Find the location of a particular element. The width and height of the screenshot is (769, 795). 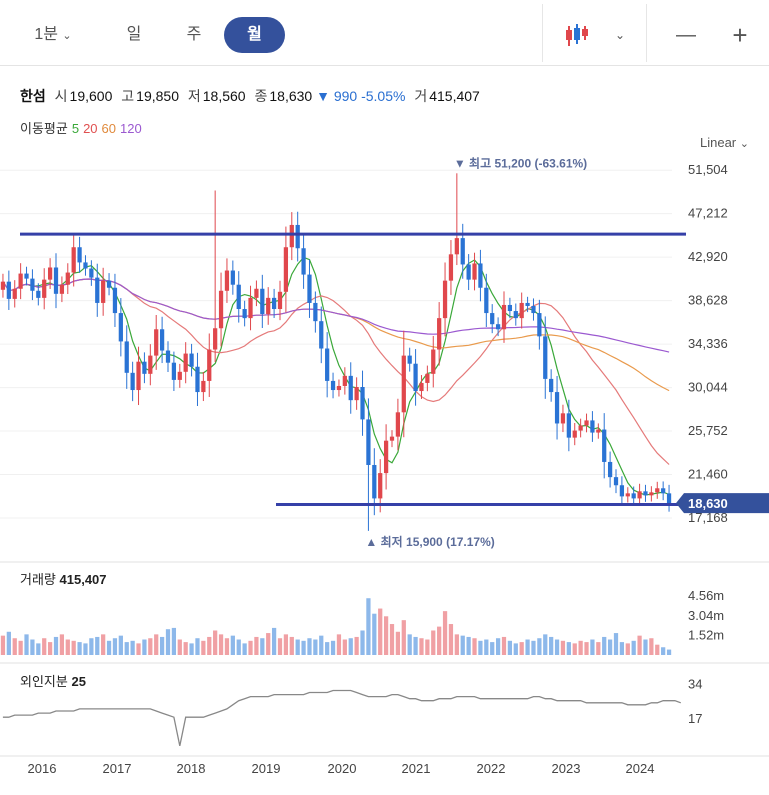

zoom-out-button: — is located at coordinates (686, 35).